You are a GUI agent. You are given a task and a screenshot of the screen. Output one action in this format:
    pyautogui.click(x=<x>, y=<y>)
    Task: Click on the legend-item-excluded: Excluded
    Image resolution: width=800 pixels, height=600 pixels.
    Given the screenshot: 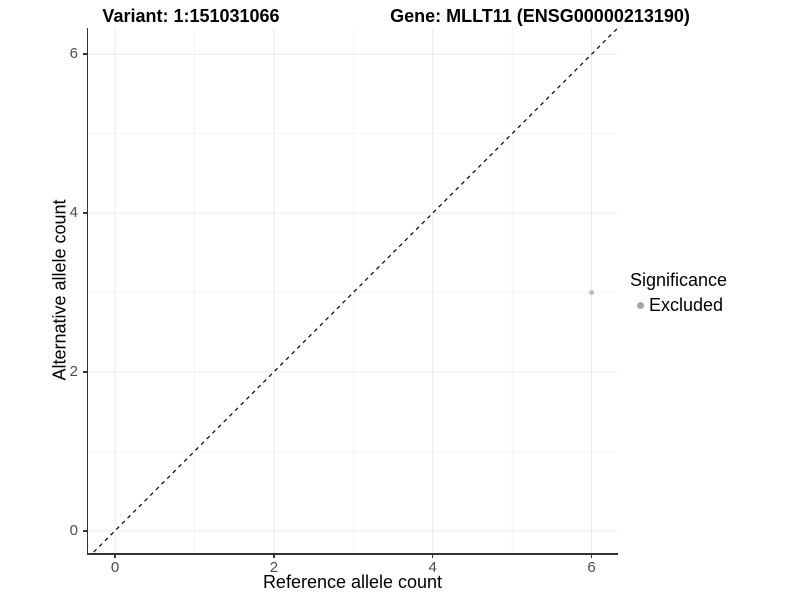 What is the action you would take?
    pyautogui.click(x=682, y=305)
    